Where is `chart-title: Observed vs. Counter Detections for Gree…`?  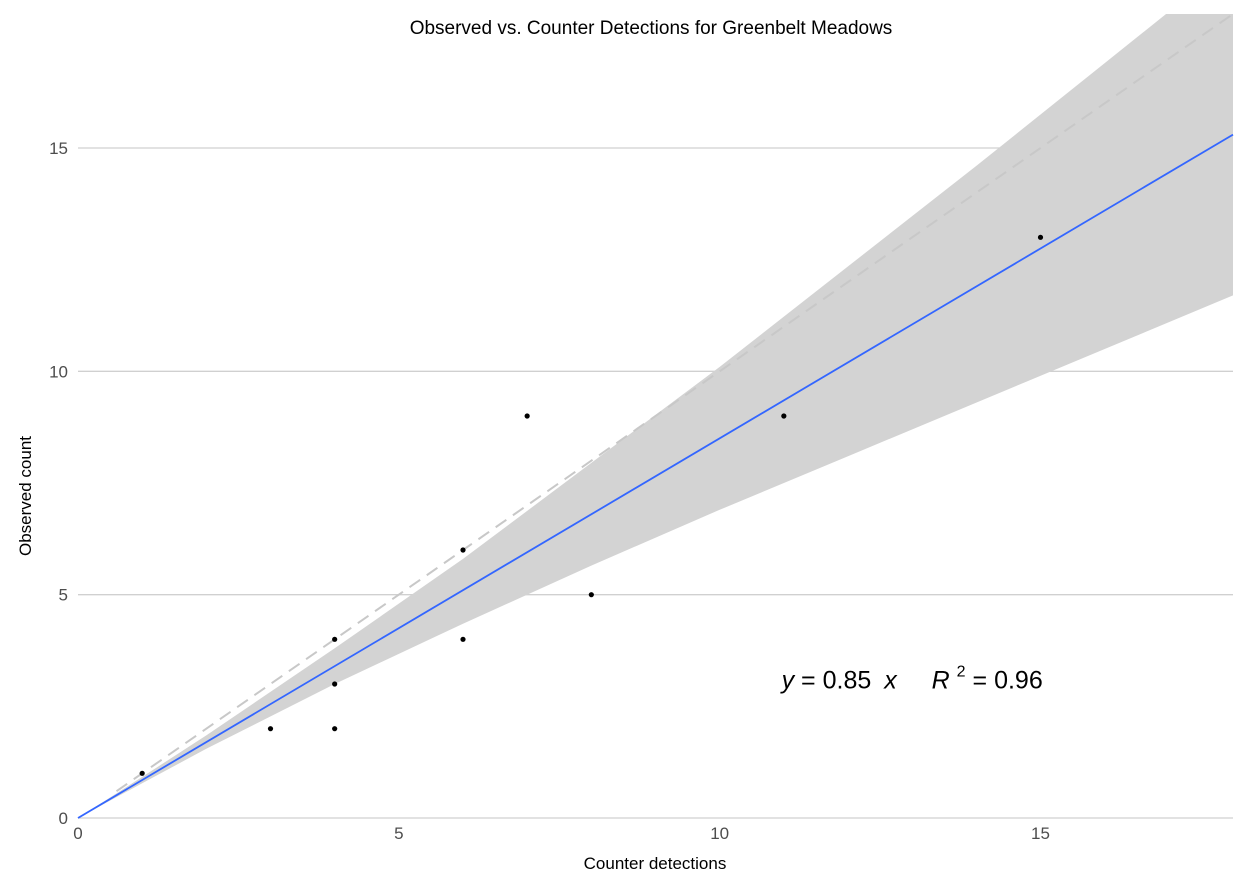
chart-title: Observed vs. Counter Detections for Gree… is located at coordinates (651, 28).